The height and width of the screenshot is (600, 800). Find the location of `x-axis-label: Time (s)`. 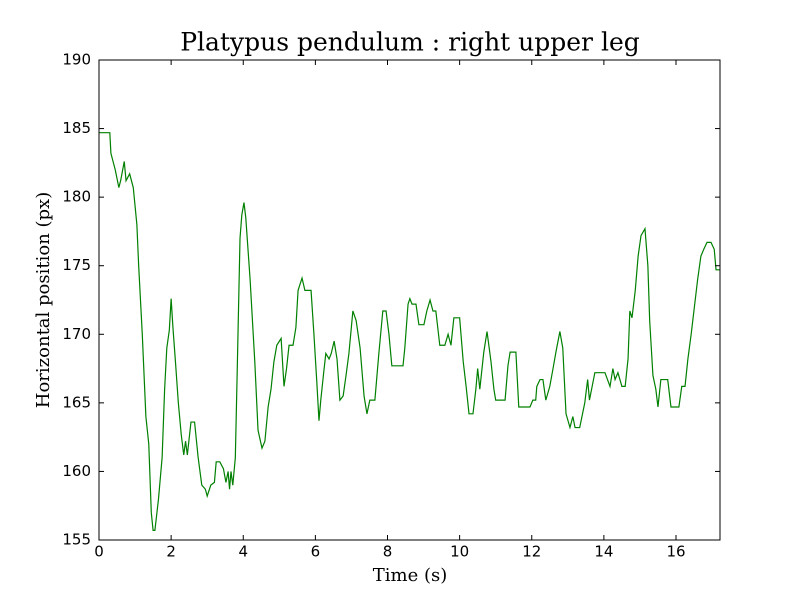

x-axis-label: Time (s) is located at coordinates (410, 575).